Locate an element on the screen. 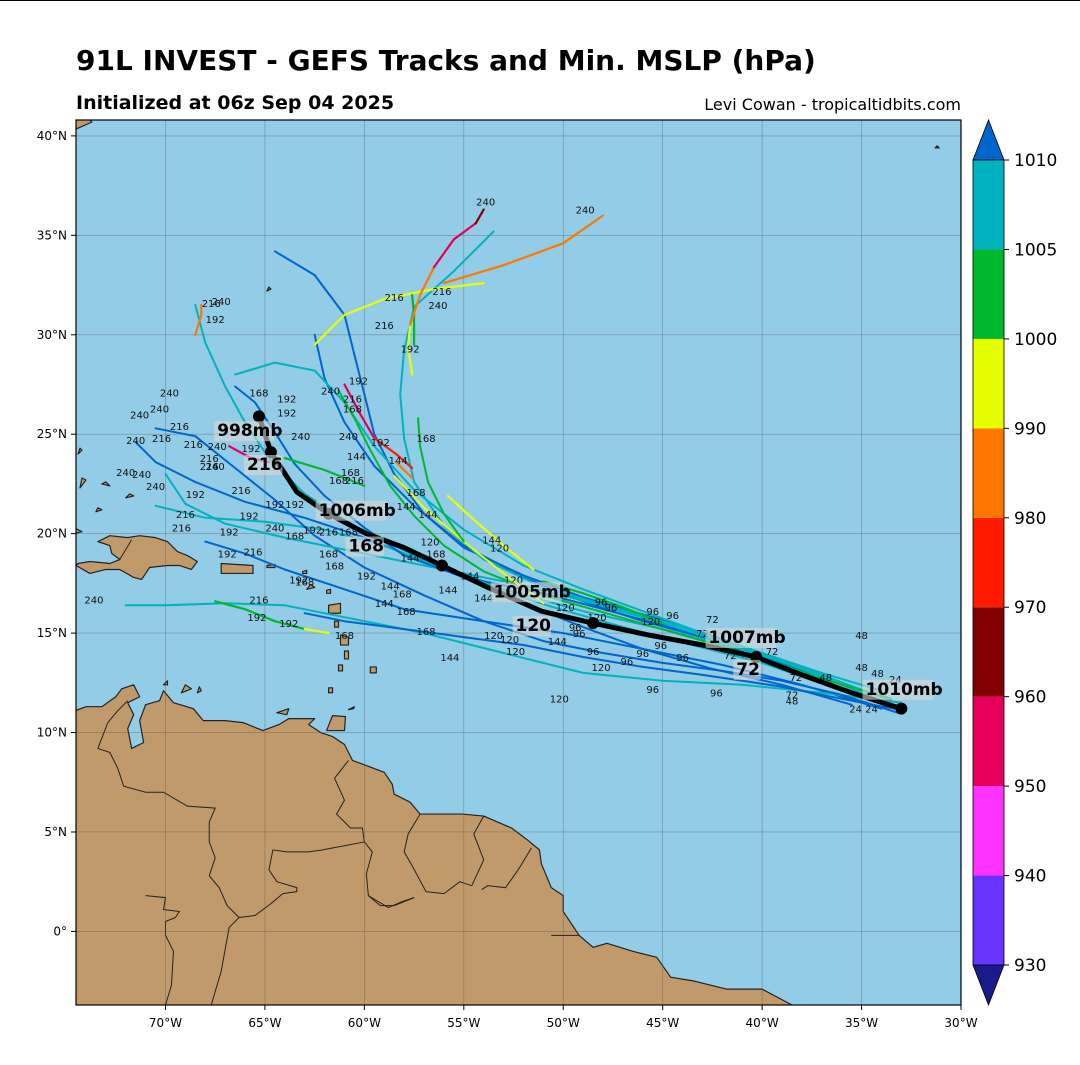 The image size is (1080, 1065). lat-tick-label: 35°N is located at coordinates (52, 235).